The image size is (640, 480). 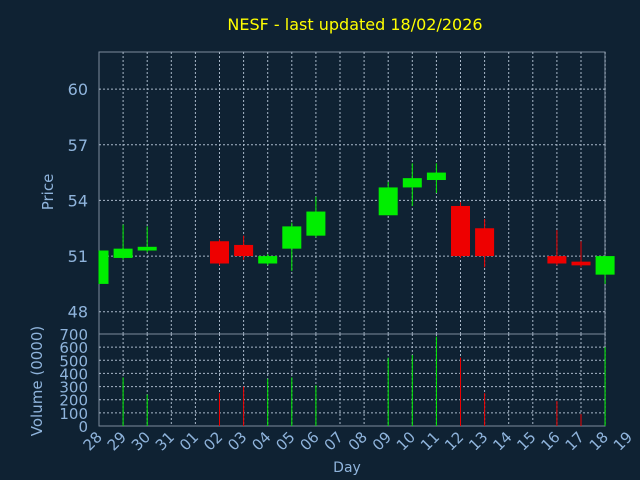 What do you see at coordinates (309, 441) in the screenshot?
I see `x-tick-label: 06` at bounding box center [309, 441].